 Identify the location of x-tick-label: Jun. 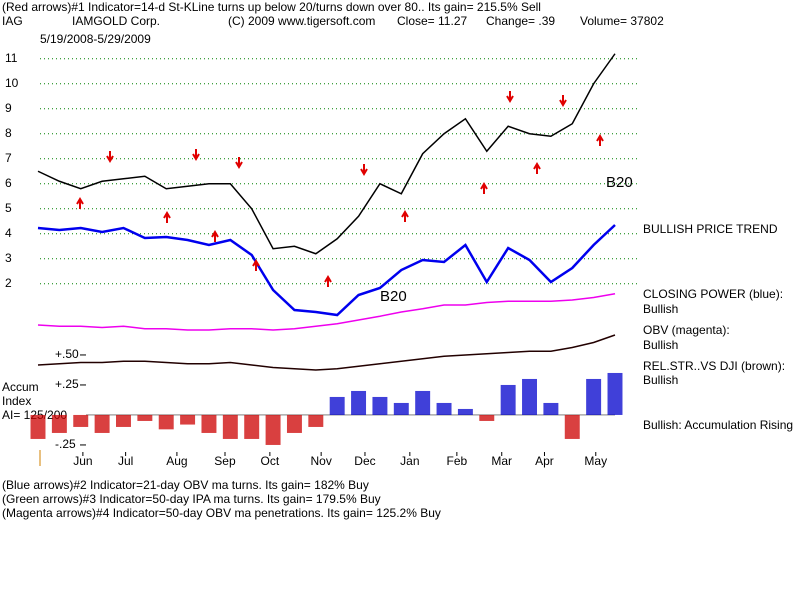
(82, 461).